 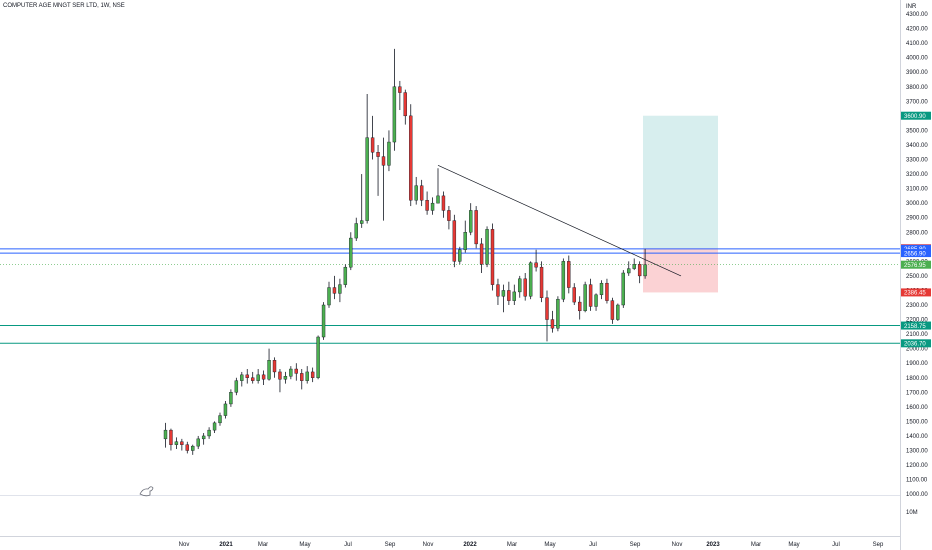 I want to click on level-price-tag: 2656.90, so click(x=915, y=254).